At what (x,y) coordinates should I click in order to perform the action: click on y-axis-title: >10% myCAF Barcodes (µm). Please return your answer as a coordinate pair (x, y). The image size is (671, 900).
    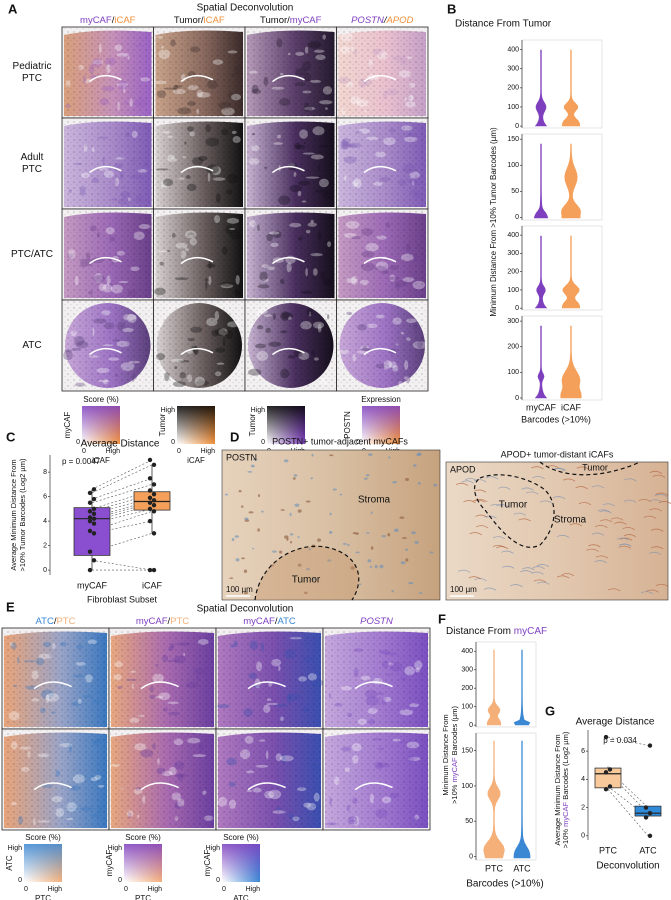
    Looking at the image, I should click on (454, 755).